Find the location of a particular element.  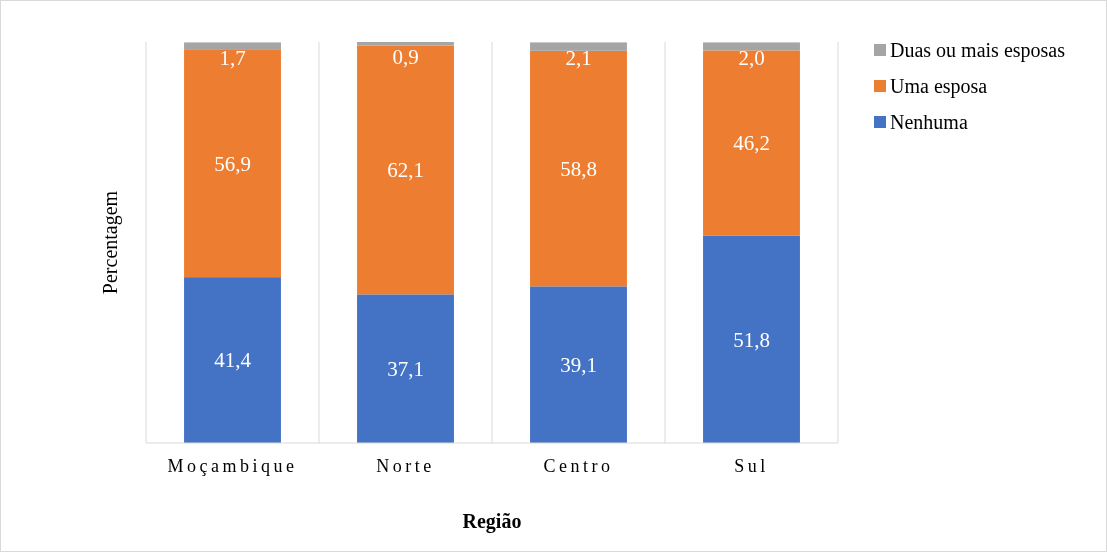

x-tick-label: Sul is located at coordinates (751, 466).